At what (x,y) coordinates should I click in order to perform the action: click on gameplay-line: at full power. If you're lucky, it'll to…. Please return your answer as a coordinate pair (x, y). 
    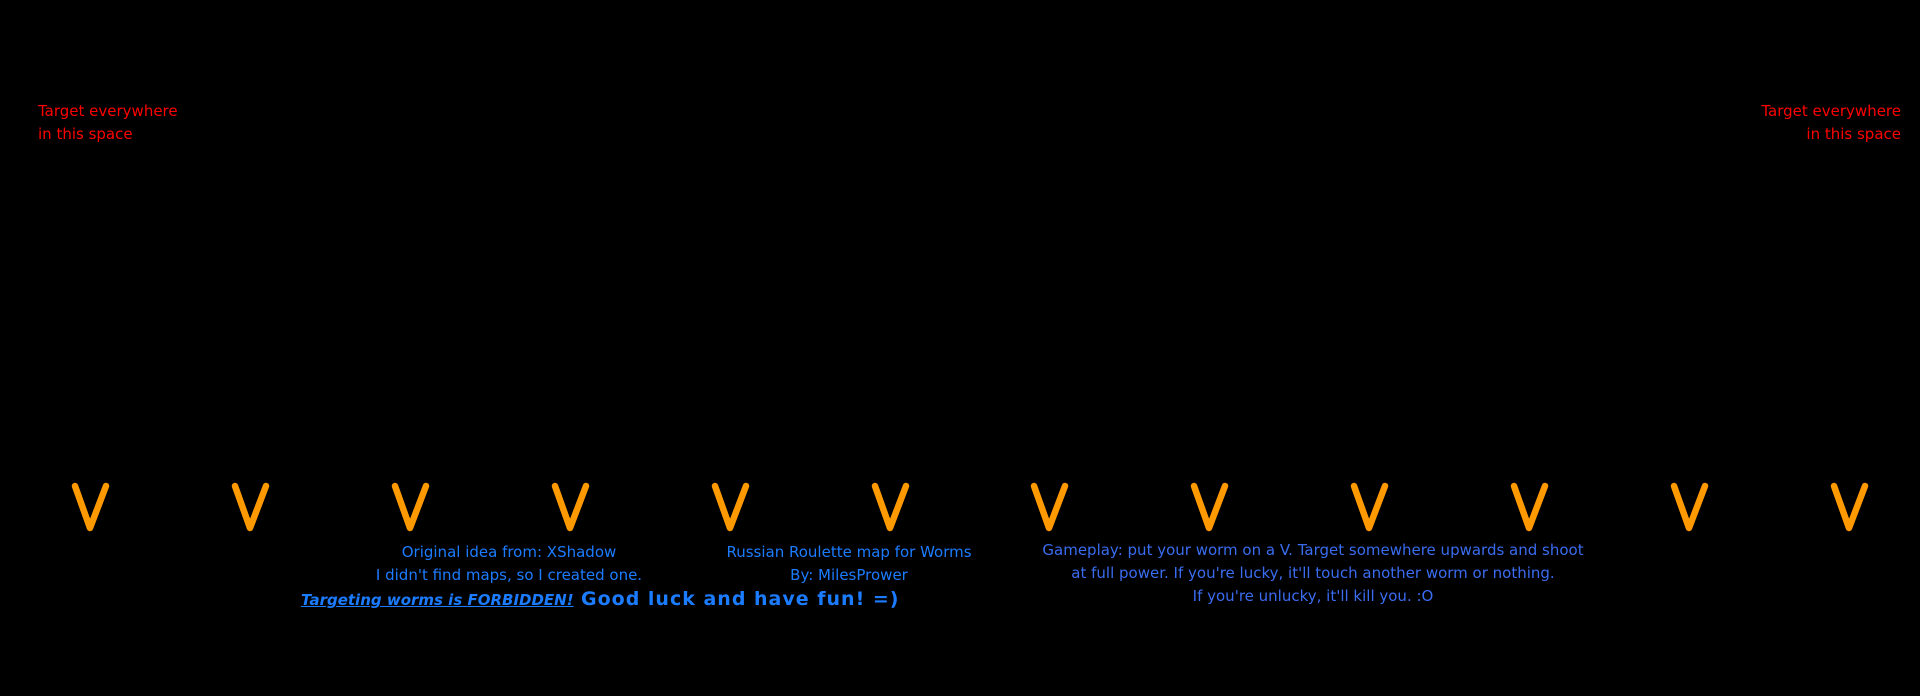
    Looking at the image, I should click on (1313, 573).